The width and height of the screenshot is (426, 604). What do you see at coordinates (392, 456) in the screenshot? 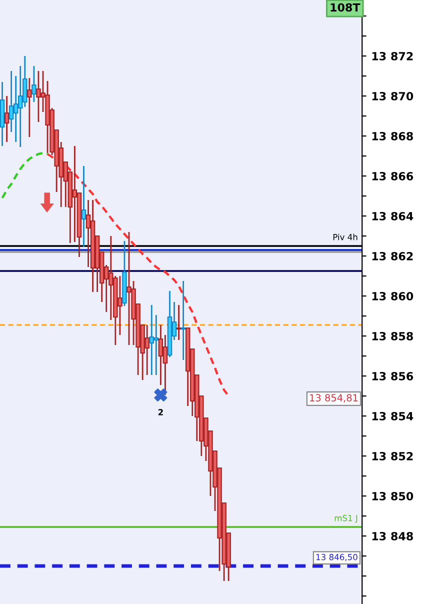
I see `y-tick-label: 13 852` at bounding box center [392, 456].